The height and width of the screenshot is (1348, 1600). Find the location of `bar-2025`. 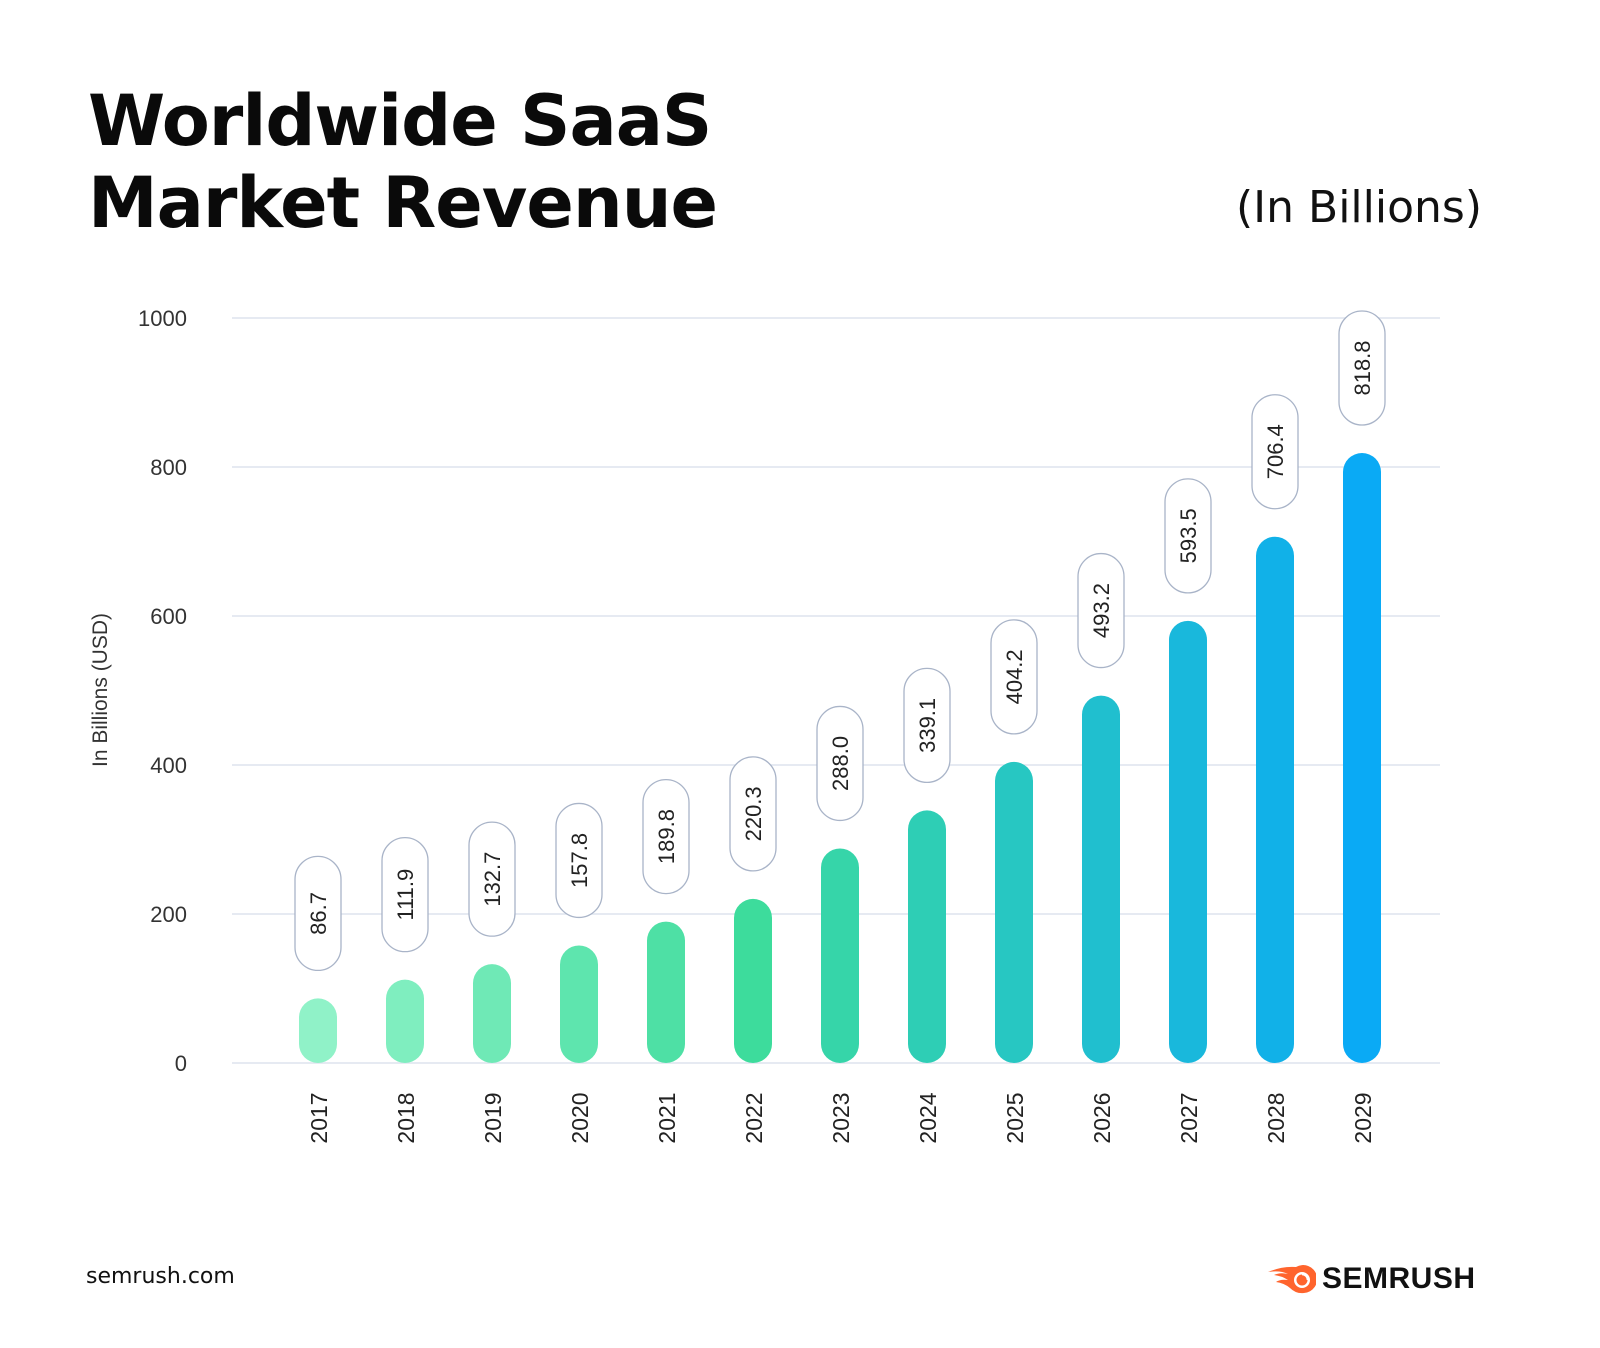

bar-2025 is located at coordinates (1014, 912).